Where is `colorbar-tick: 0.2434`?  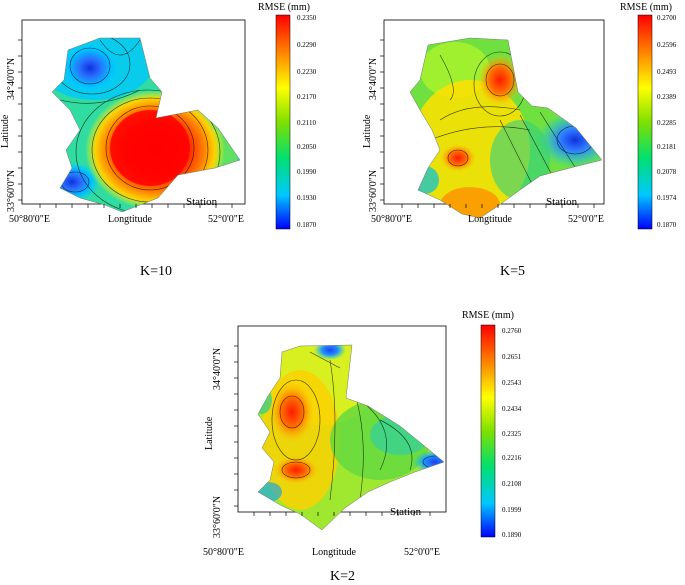 colorbar-tick: 0.2434 is located at coordinates (512, 409).